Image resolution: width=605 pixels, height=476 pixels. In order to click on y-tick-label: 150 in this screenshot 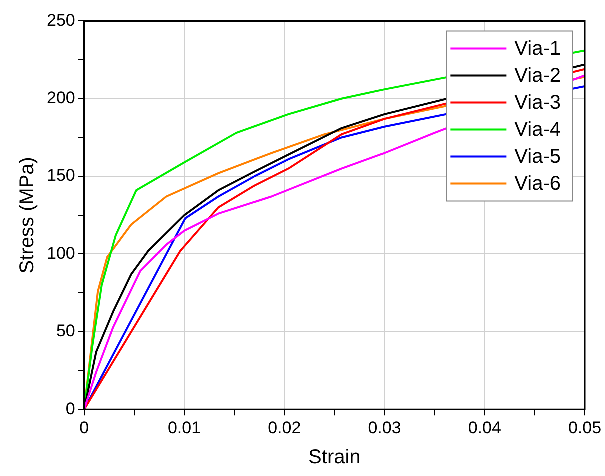, I will do `click(61, 176)`.